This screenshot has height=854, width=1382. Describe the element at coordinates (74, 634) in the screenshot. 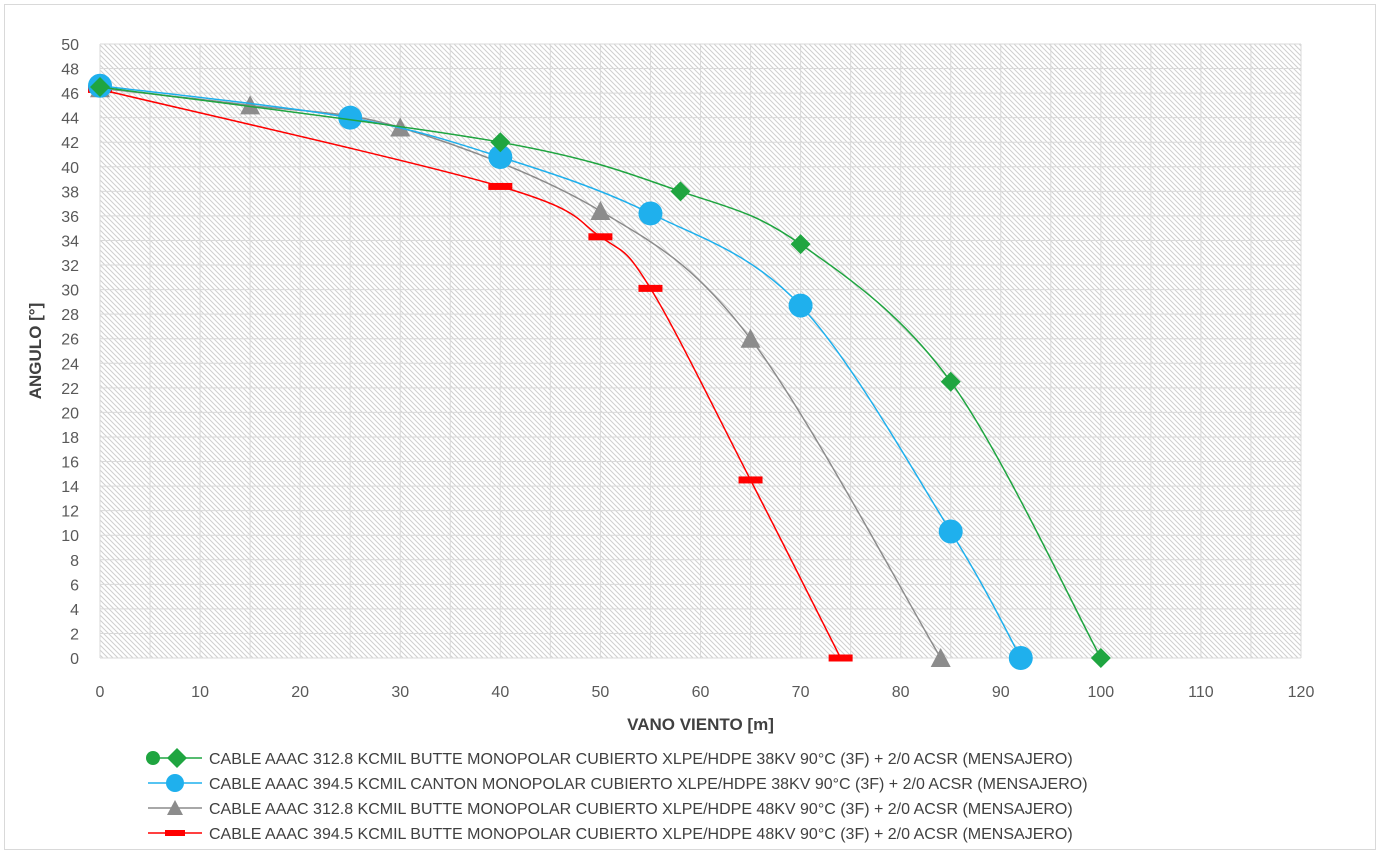

I see `y-tick-label: 2` at that location.